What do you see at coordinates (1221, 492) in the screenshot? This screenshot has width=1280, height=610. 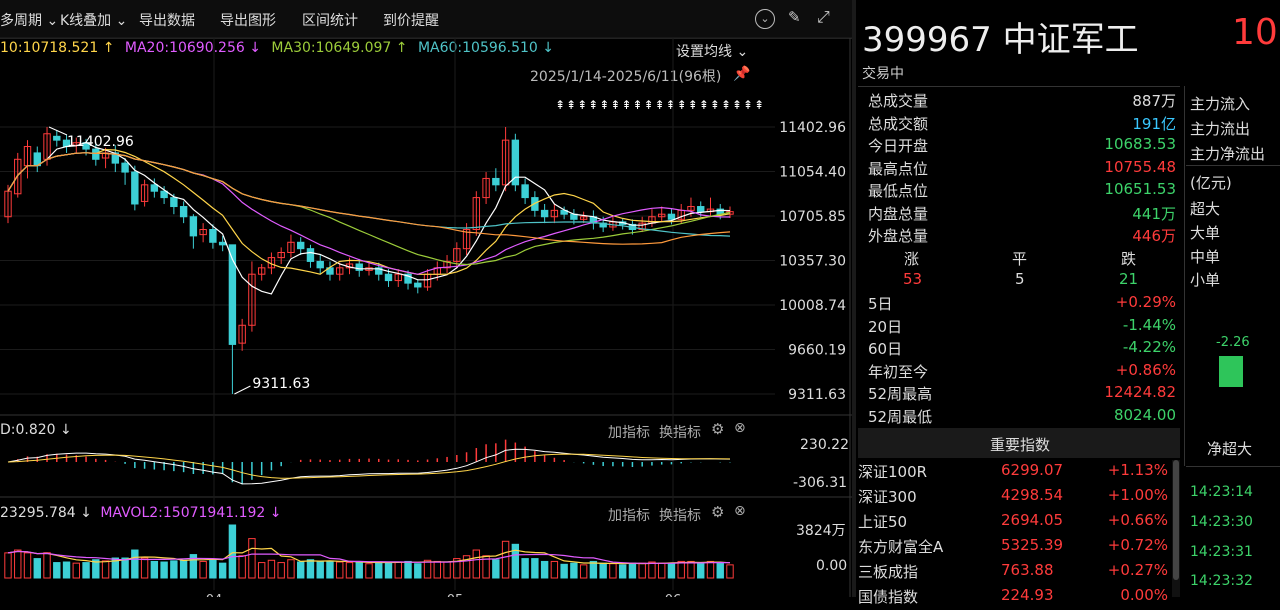 I see `trade-time: 14:23:14` at bounding box center [1221, 492].